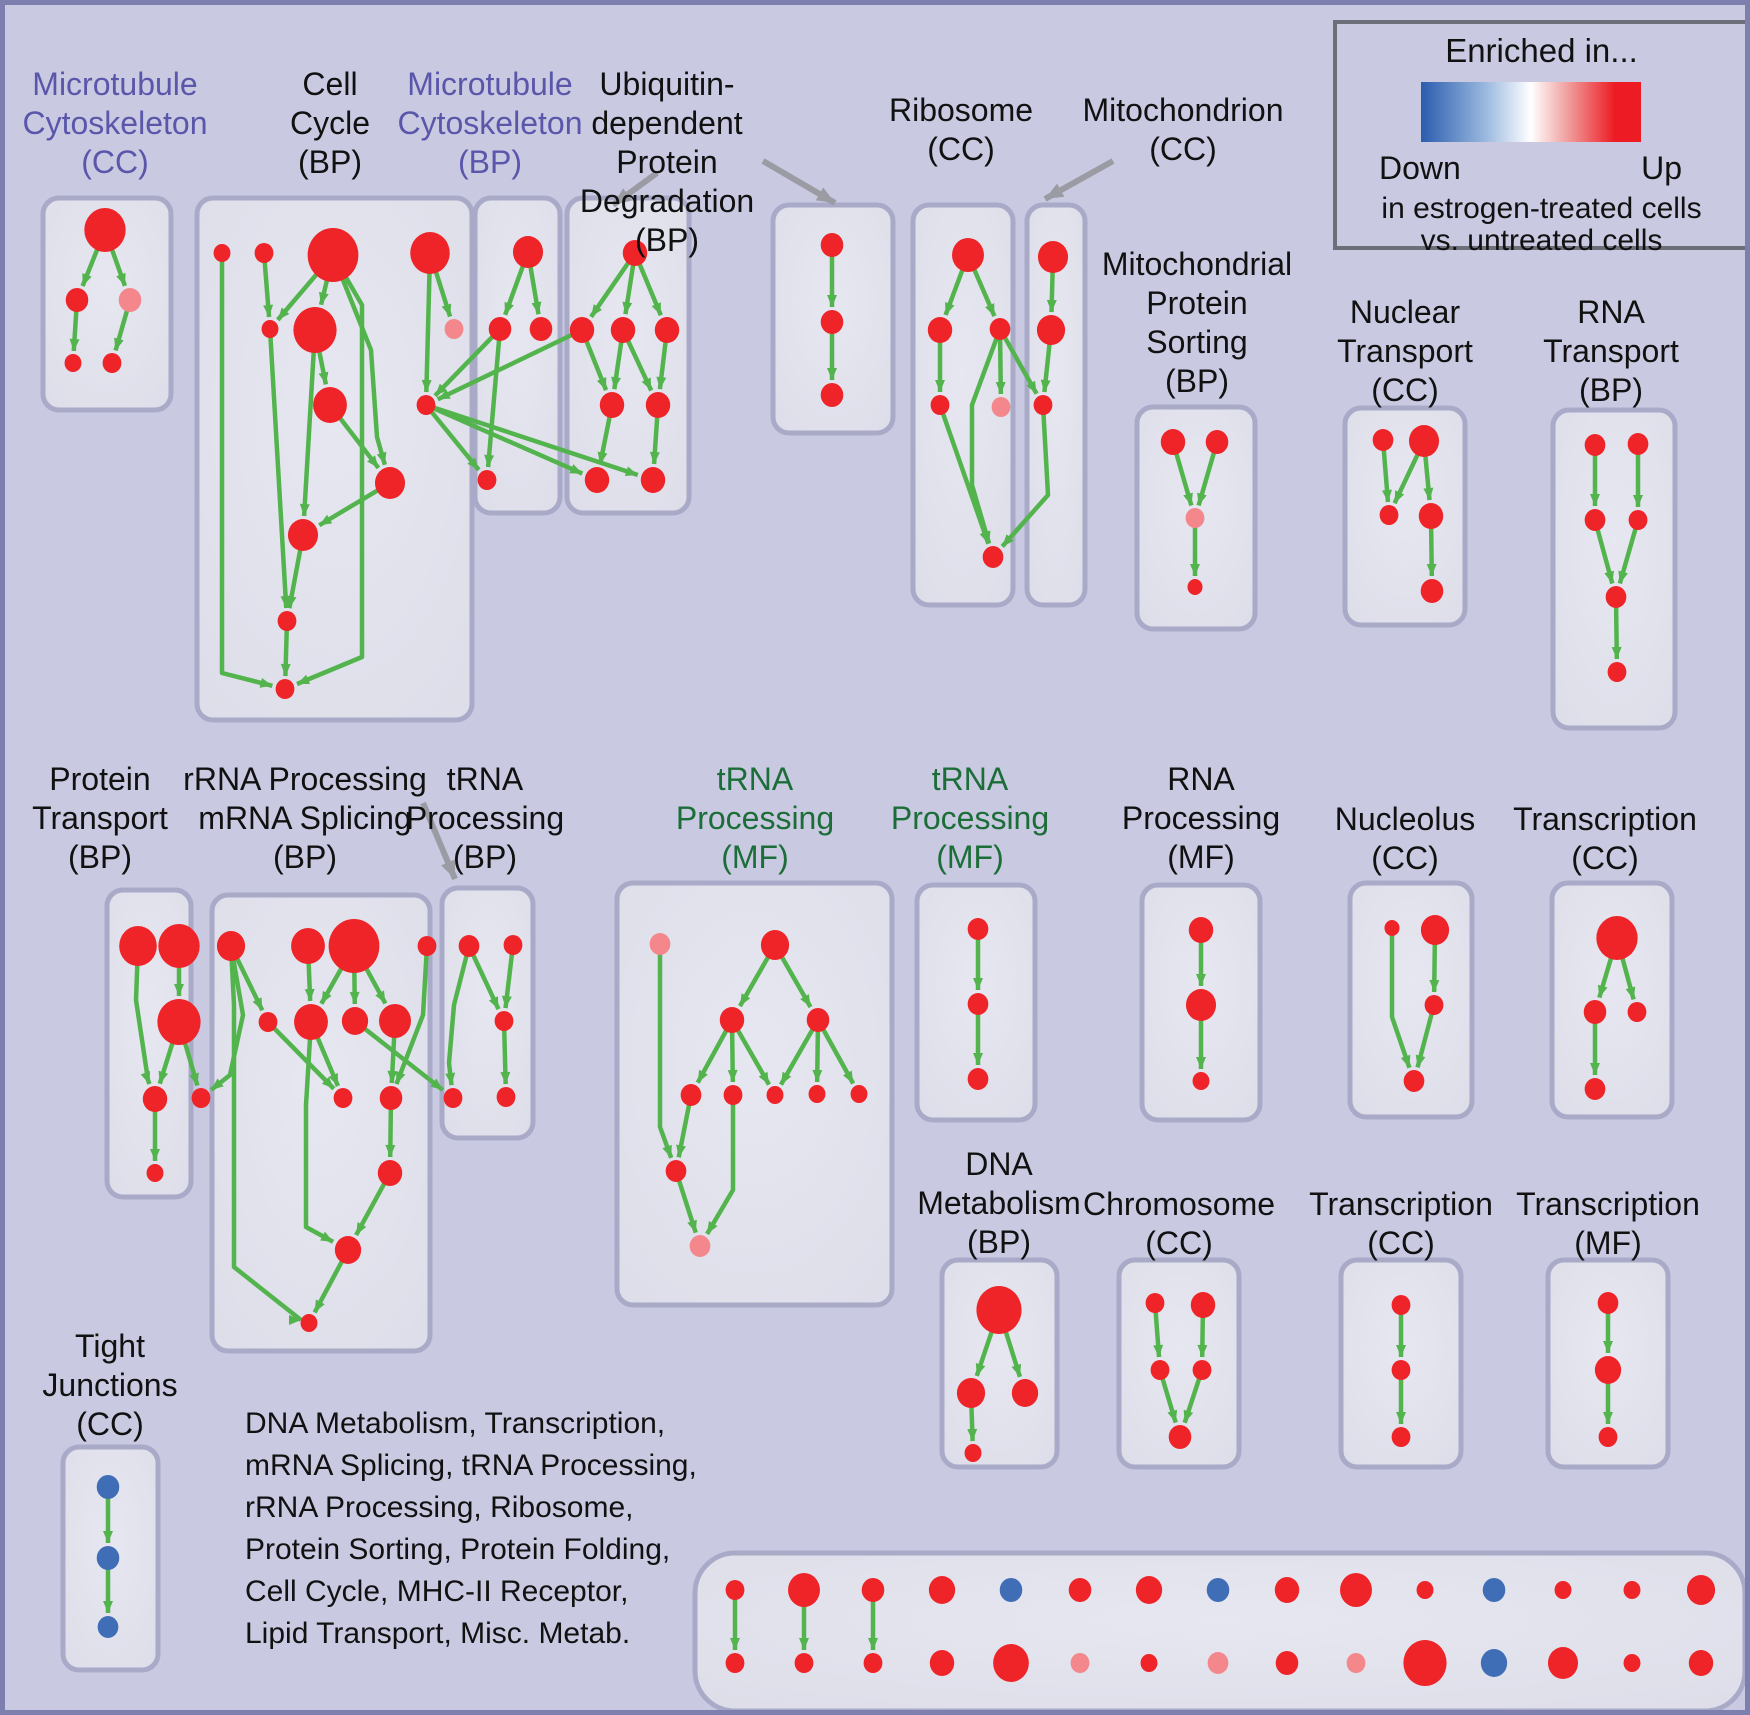 The height and width of the screenshot is (1715, 1750). I want to click on cluster-box-misc-strip, so click(1218, 1630).